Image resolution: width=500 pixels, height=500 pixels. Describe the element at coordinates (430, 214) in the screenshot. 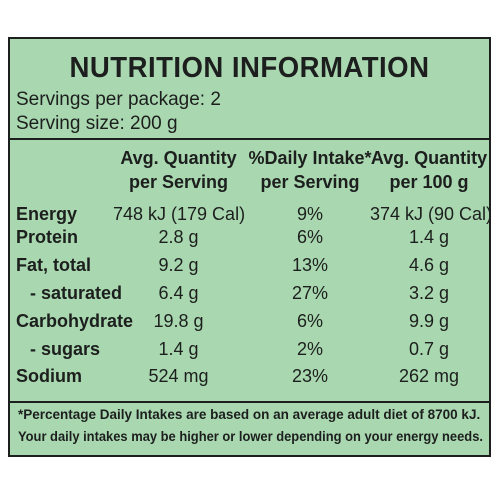

I see `per-100g-value: 374 kJ (90 Cal)` at that location.